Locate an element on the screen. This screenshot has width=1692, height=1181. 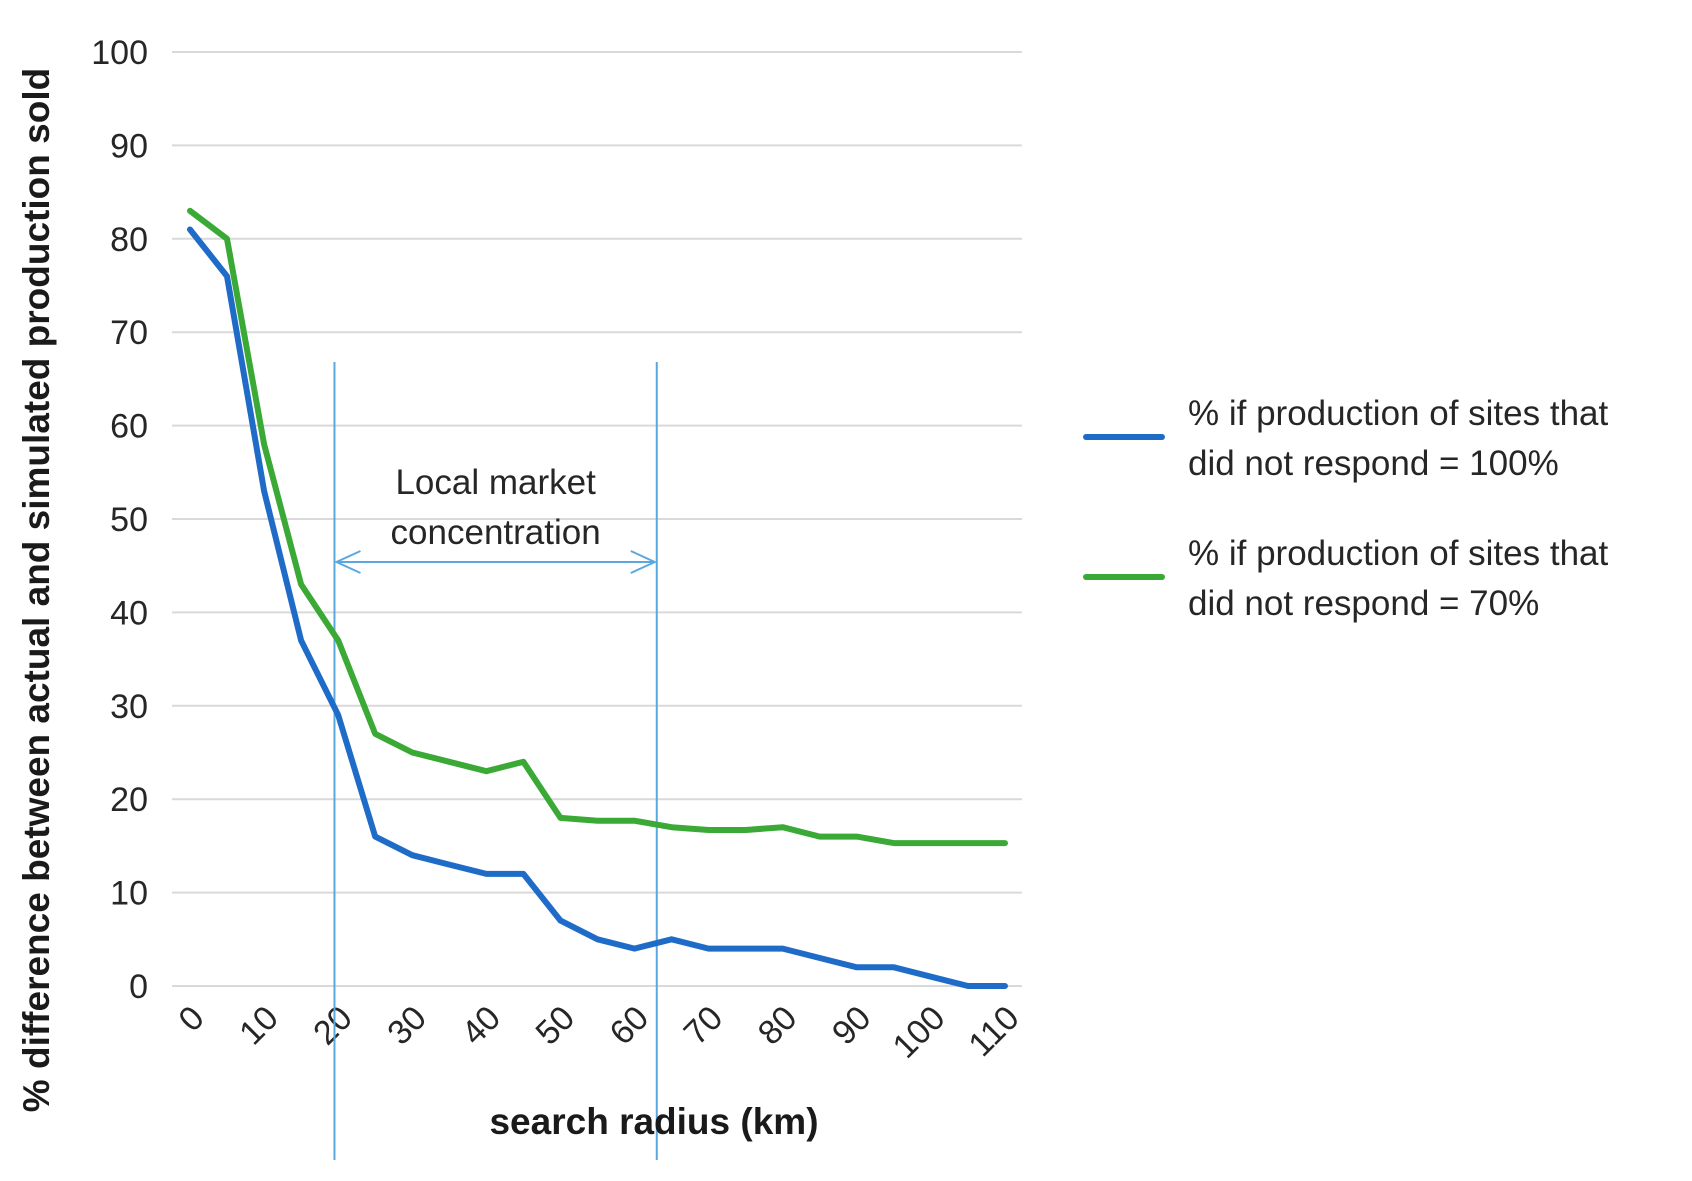
x-tick-label: 20 is located at coordinates (333, 1026).